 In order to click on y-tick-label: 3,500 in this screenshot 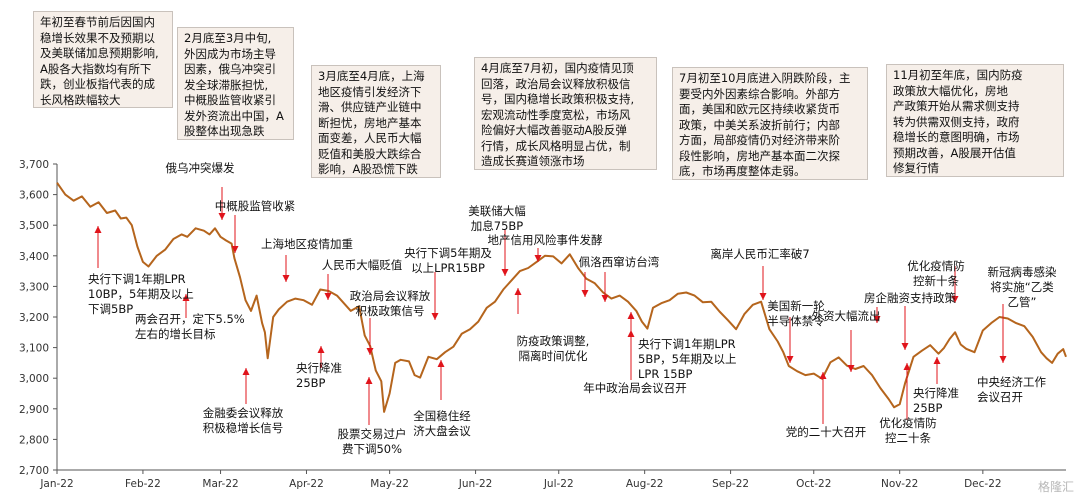, I will do `click(34, 226)`.